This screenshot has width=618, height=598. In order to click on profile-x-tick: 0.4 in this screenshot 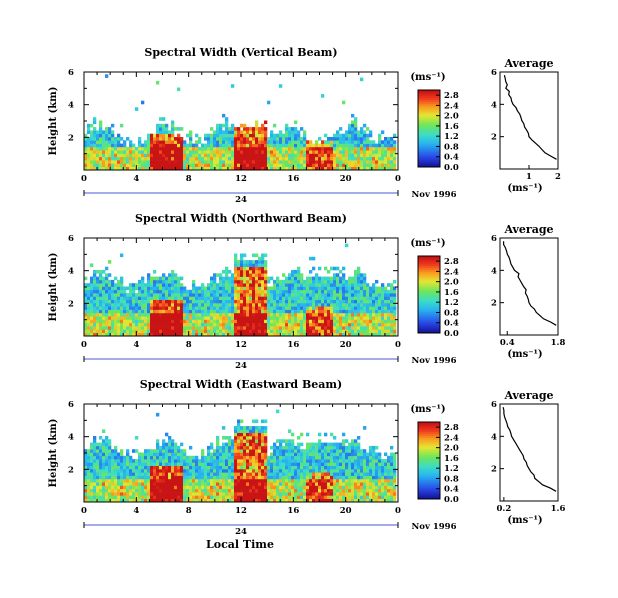, I will do `click(507, 343)`.